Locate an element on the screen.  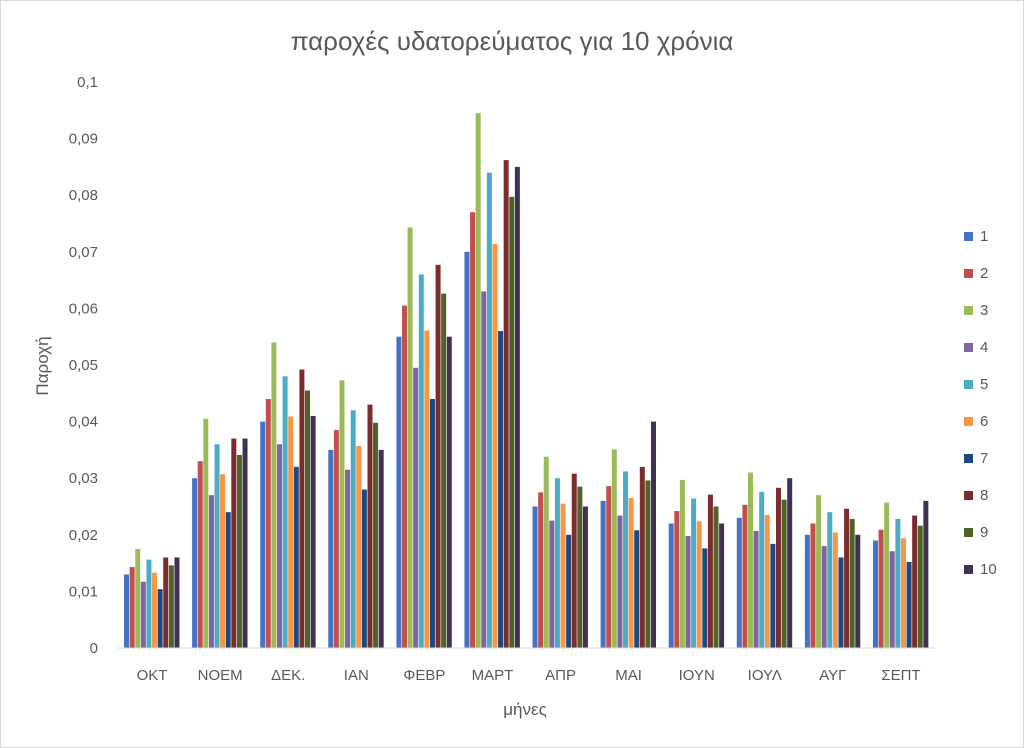
x-tick-label: ΑΥΓ is located at coordinates (832, 675).